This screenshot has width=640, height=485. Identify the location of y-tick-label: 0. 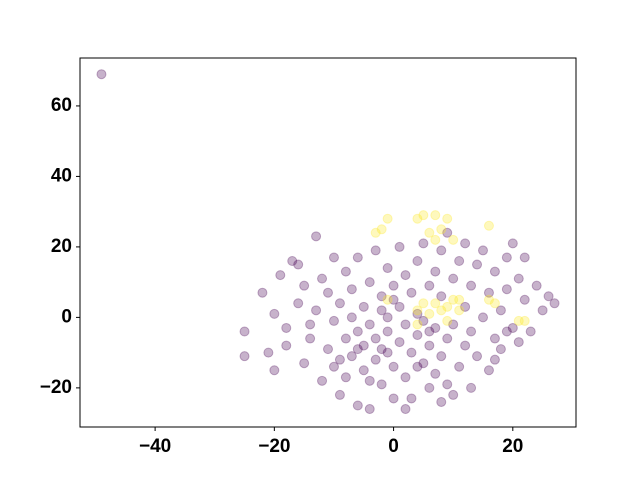
(66, 316).